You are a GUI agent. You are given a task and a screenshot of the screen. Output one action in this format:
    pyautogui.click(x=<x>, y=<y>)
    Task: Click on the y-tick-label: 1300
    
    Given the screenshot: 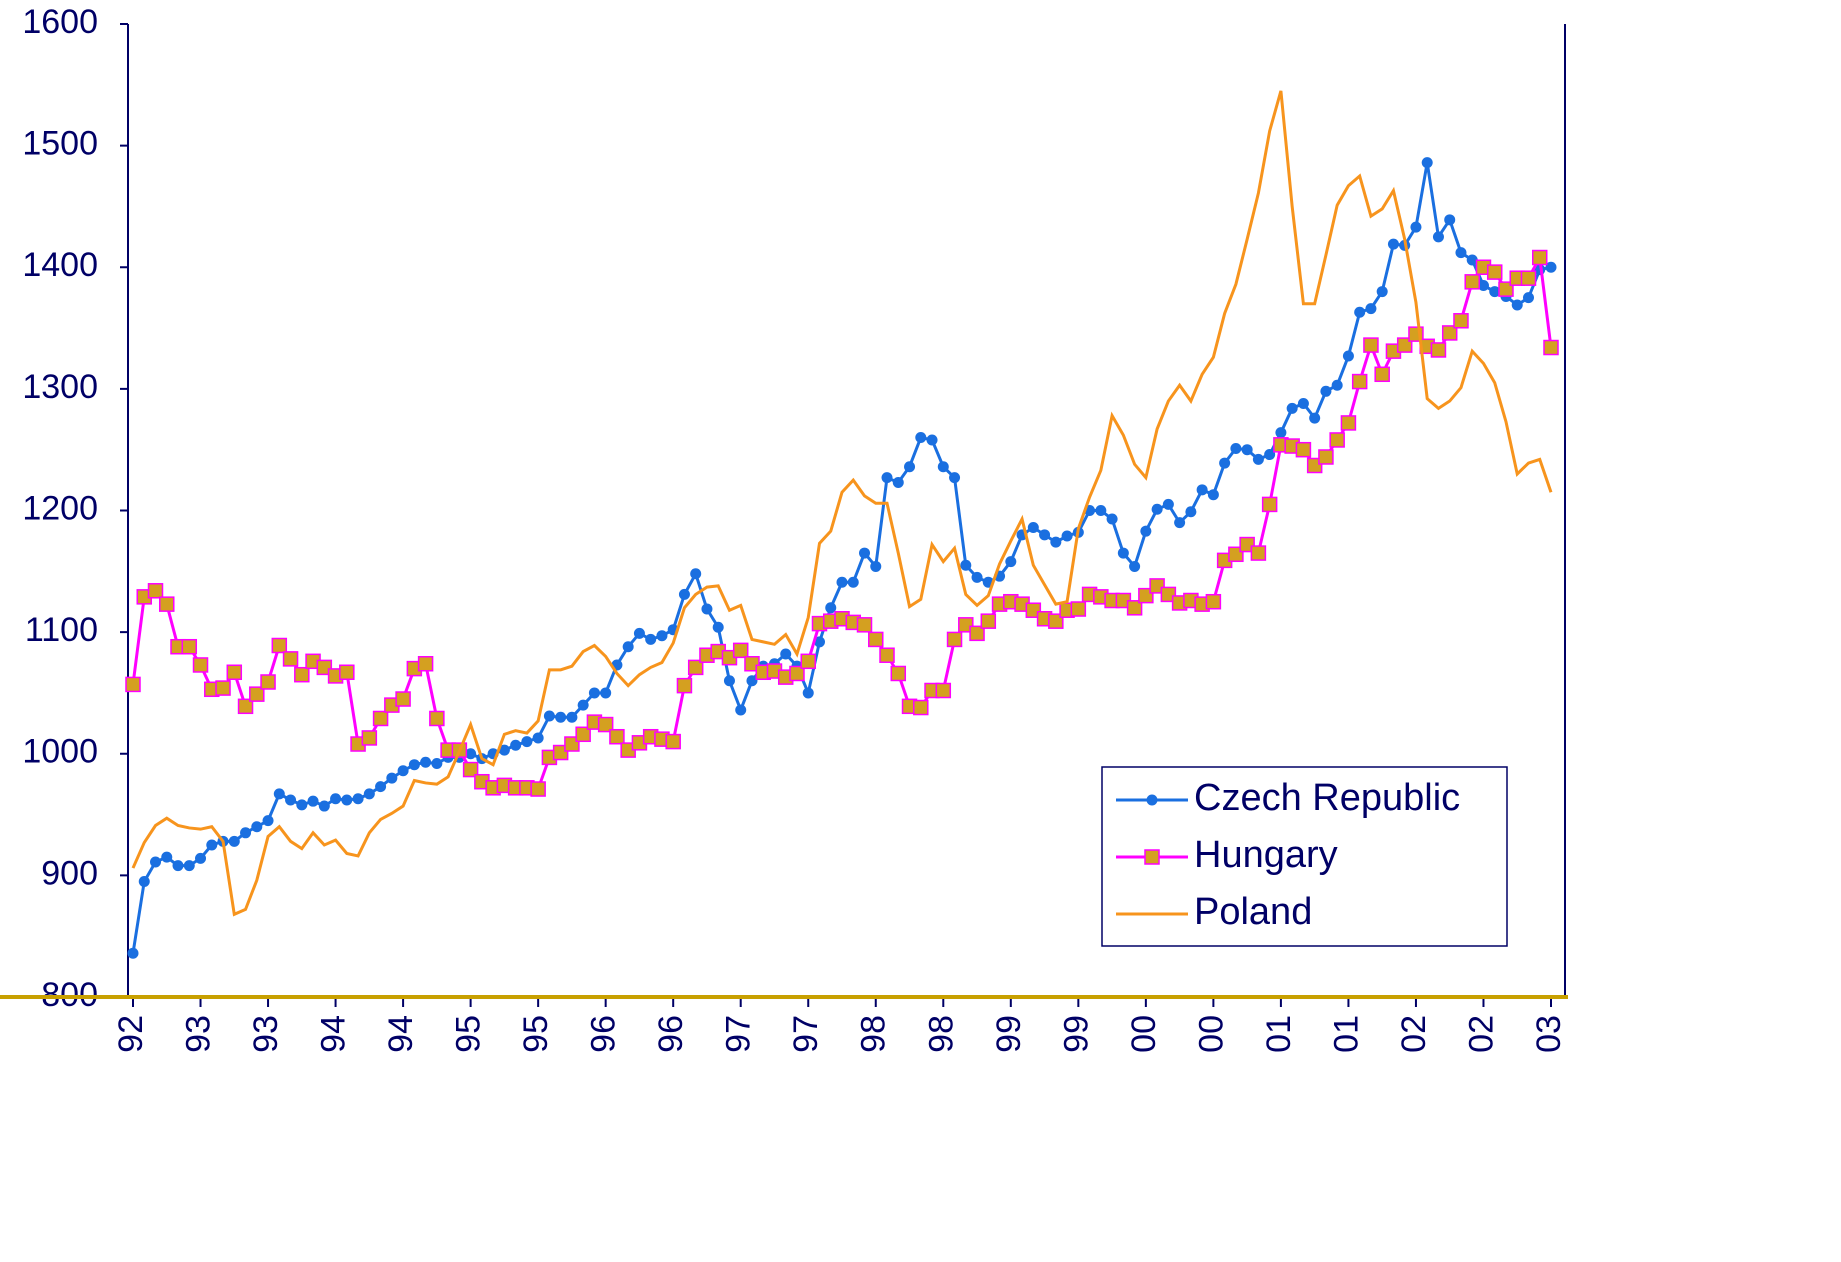 What is the action you would take?
    pyautogui.click(x=60, y=387)
    